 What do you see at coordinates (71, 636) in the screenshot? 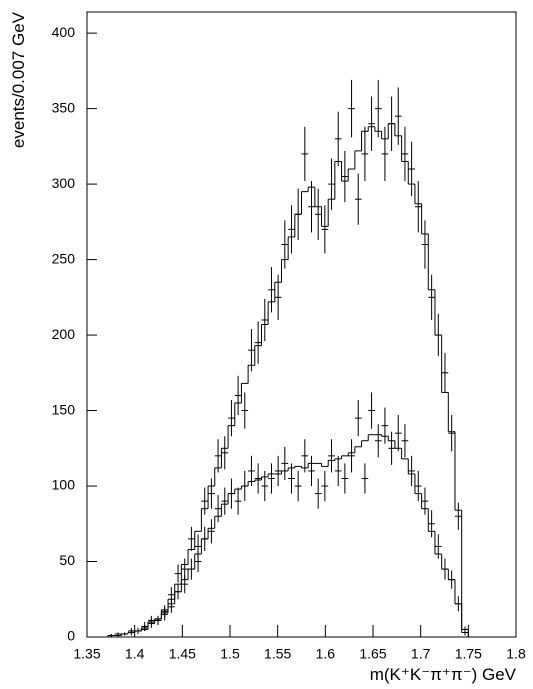
I see `y-tick-label: 0` at bounding box center [71, 636].